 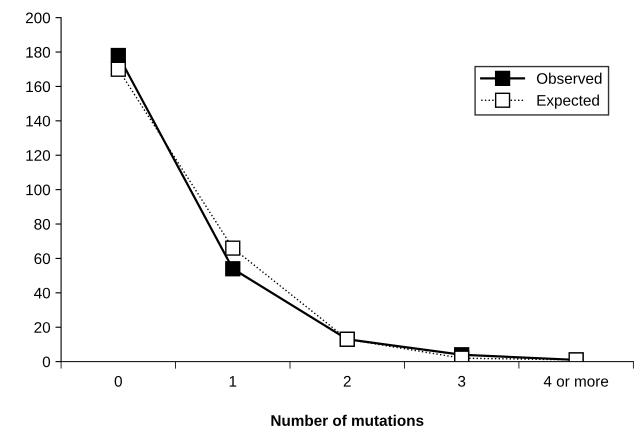 What do you see at coordinates (576, 381) in the screenshot?
I see `x-tick-label: 4 or more` at bounding box center [576, 381].